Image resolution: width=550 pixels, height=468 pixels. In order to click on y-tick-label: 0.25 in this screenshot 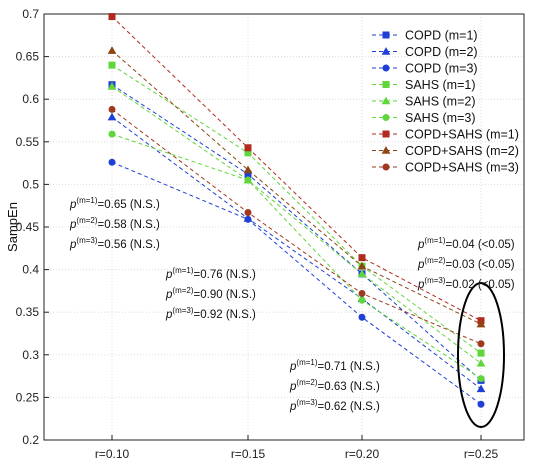, I will do `click(28, 397)`.